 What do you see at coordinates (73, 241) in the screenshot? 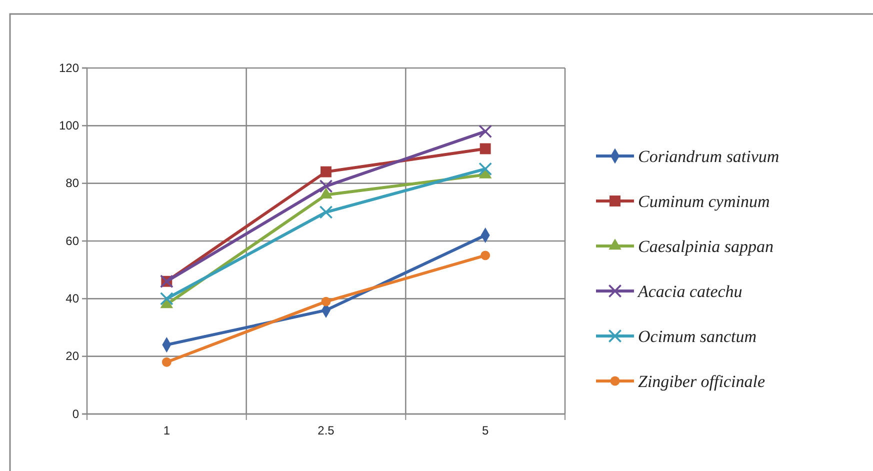
I see `y-tick-label: 60` at bounding box center [73, 241].